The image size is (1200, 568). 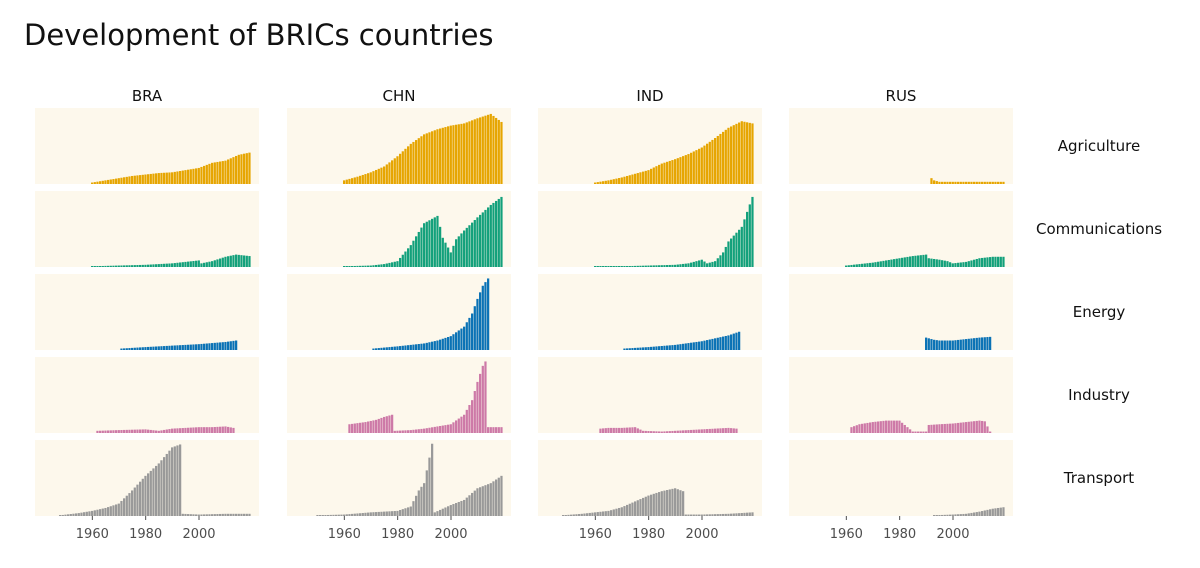 What do you see at coordinates (399, 96) in the screenshot?
I see `facet-label-chn: CHN` at bounding box center [399, 96].